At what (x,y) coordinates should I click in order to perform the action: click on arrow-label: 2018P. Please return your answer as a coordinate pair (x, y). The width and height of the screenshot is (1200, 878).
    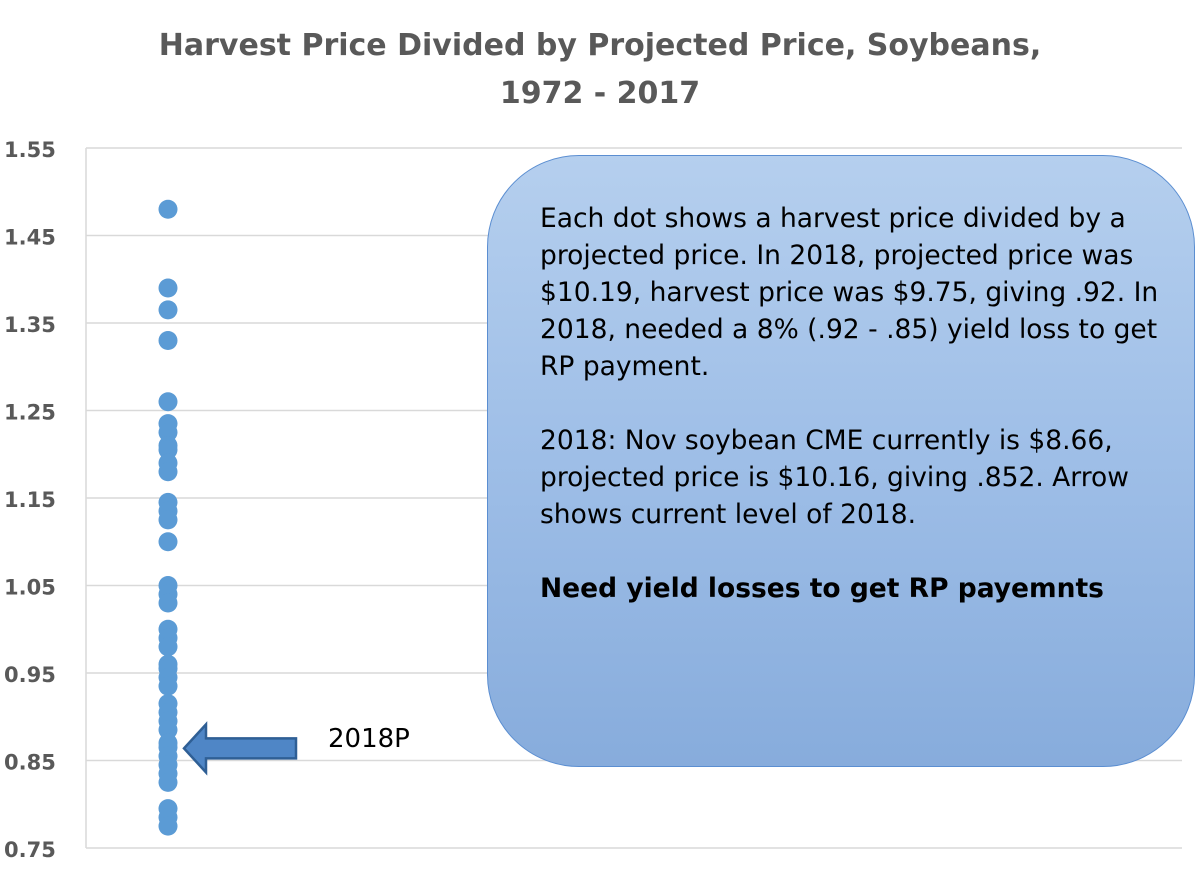
    Looking at the image, I should click on (369, 739).